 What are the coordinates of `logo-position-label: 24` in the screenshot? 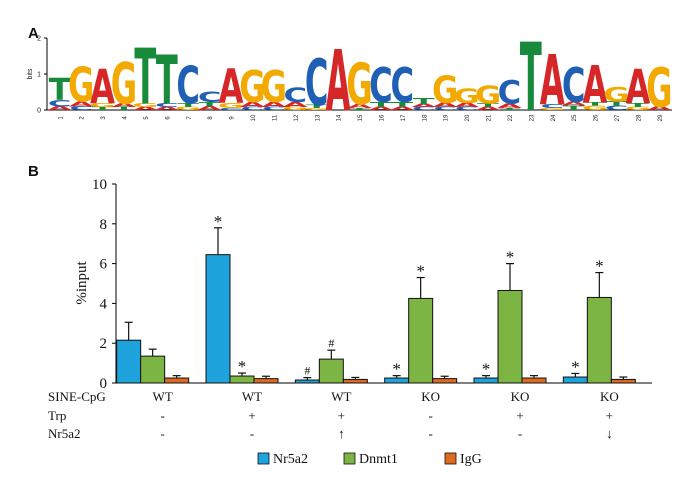 It's located at (554, 117).